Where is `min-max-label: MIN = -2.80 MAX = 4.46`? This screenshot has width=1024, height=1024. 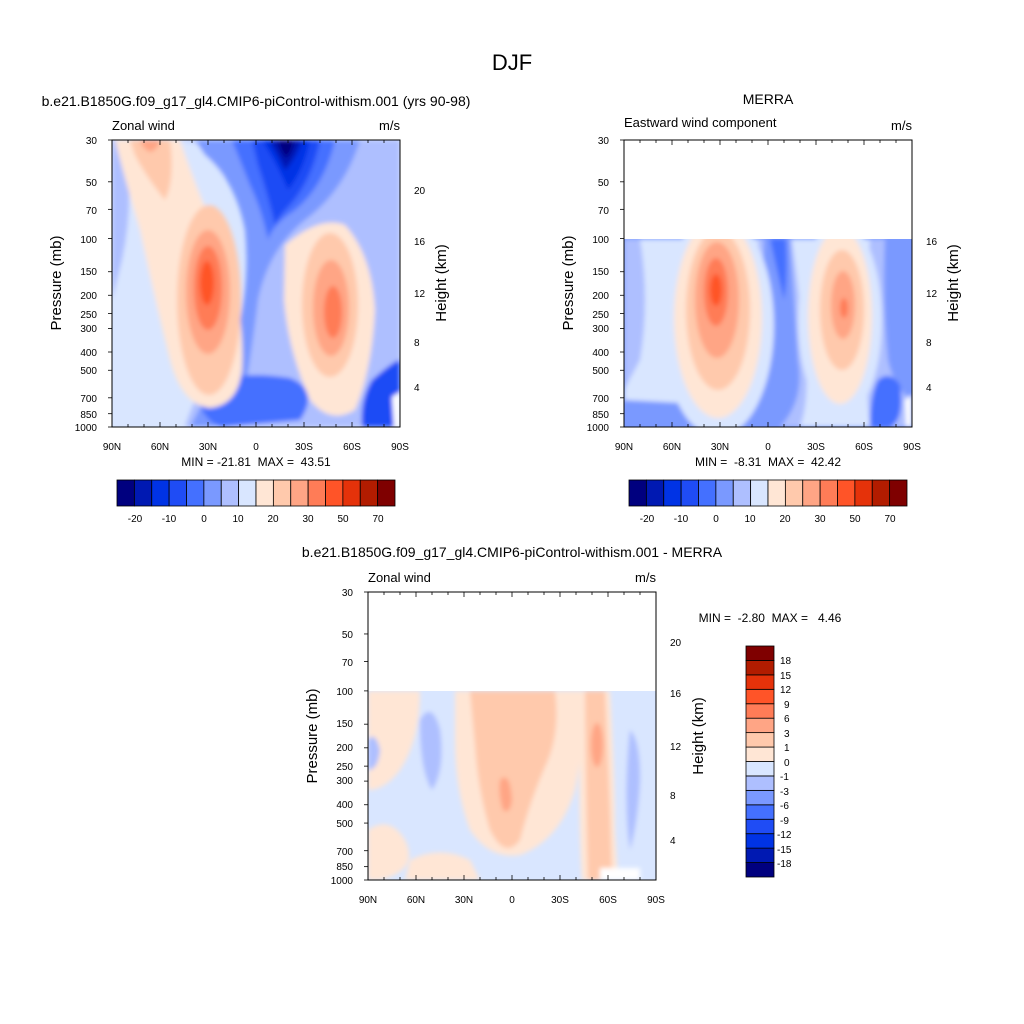
min-max-label: MIN = -2.80 MAX = 4.46 is located at coordinates (770, 618).